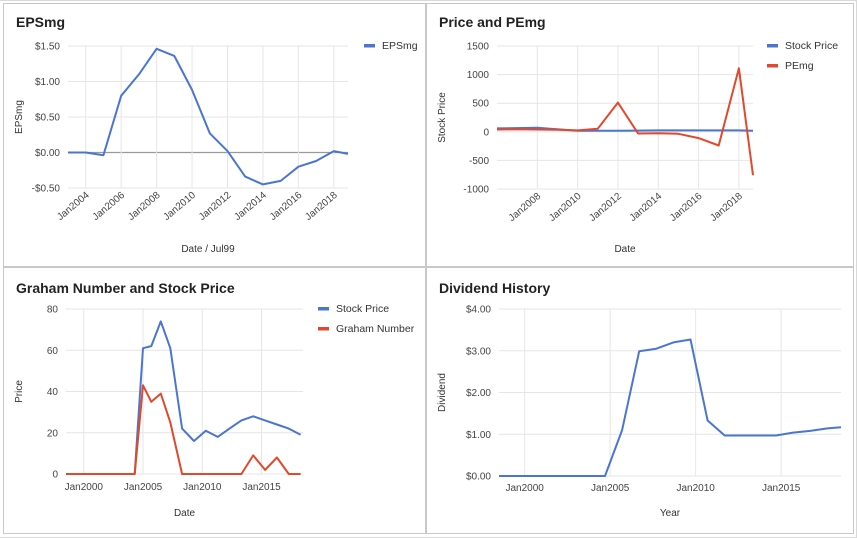 The height and width of the screenshot is (538, 857). Describe the element at coordinates (479, 161) in the screenshot. I see `y-tick-label: -500` at that location.